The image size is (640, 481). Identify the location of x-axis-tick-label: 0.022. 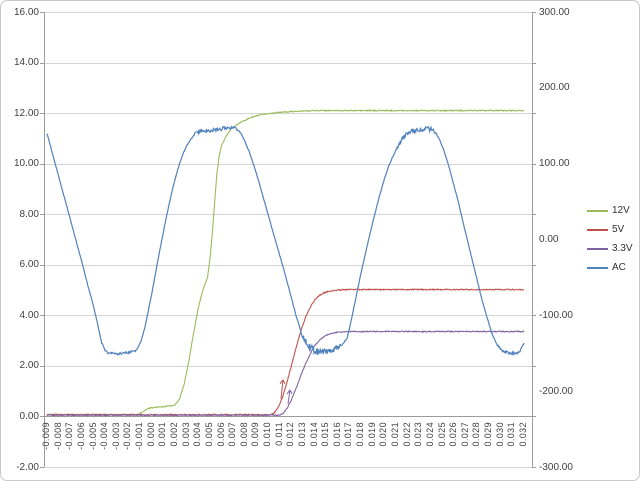
(406, 434).